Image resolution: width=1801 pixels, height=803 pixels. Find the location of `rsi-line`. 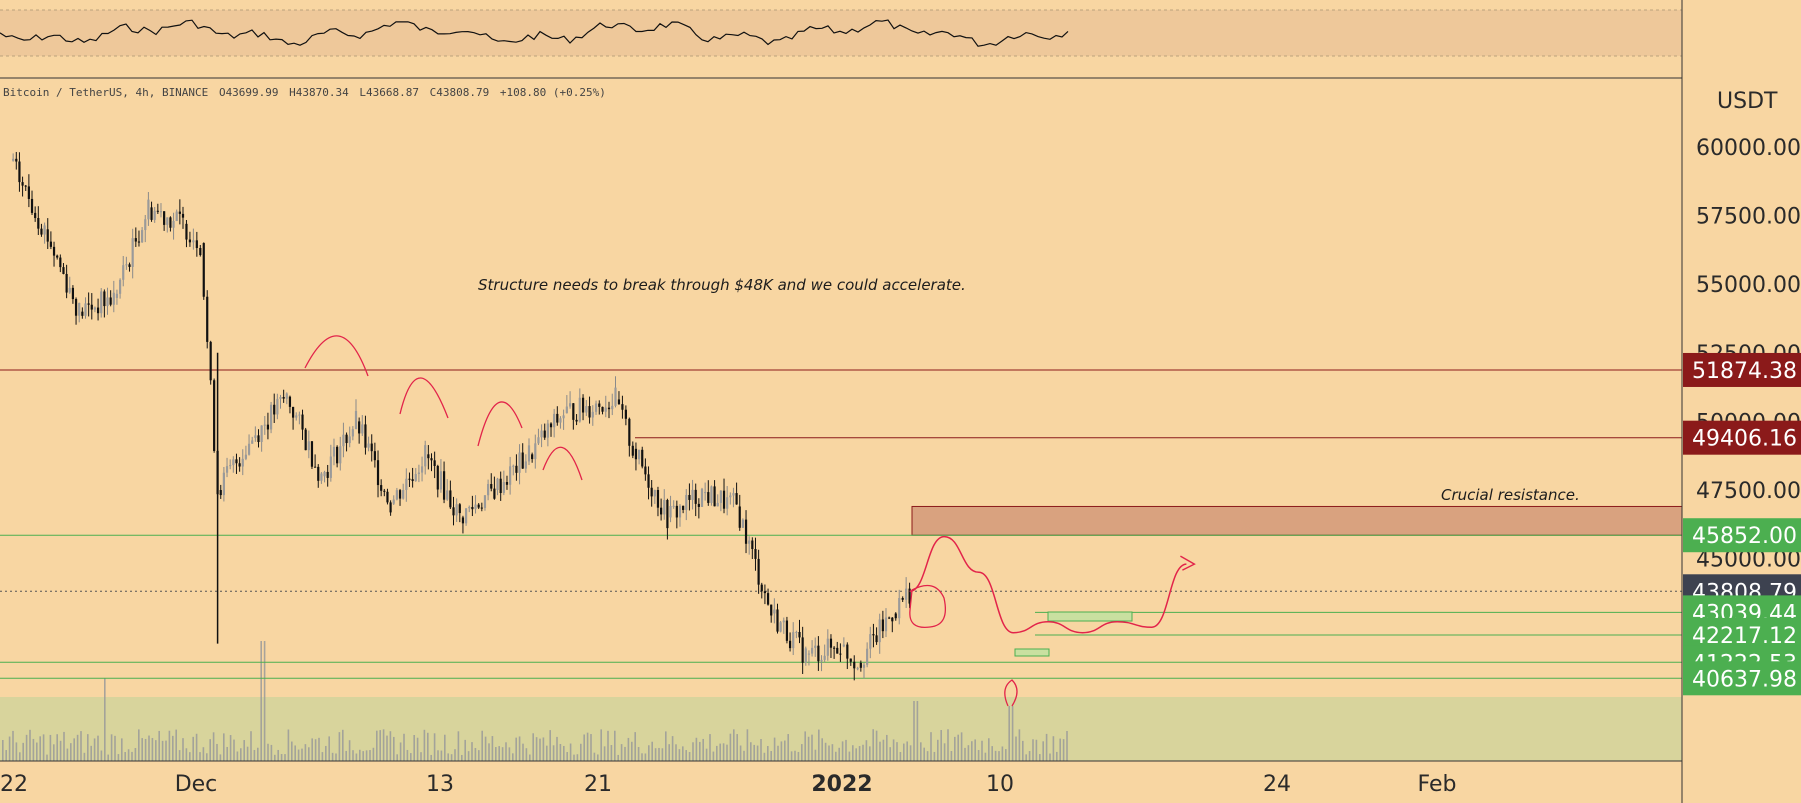

rsi-line is located at coordinates (534, 33).